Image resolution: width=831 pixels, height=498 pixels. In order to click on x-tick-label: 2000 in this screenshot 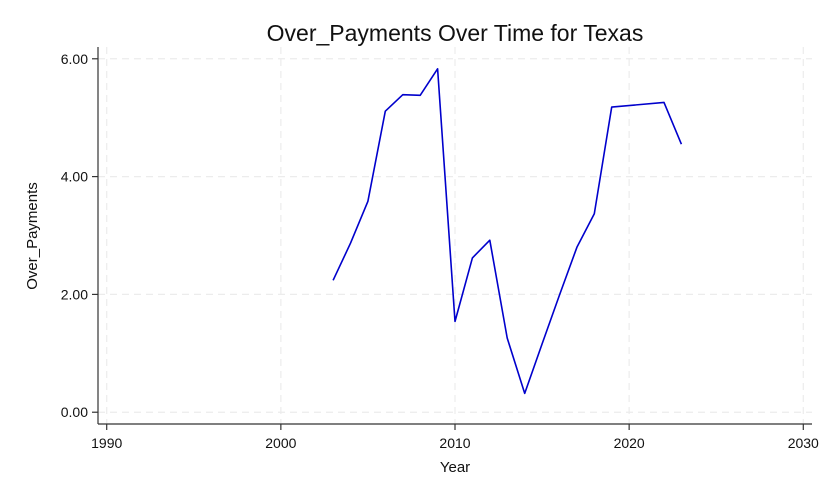, I will do `click(280, 443)`.